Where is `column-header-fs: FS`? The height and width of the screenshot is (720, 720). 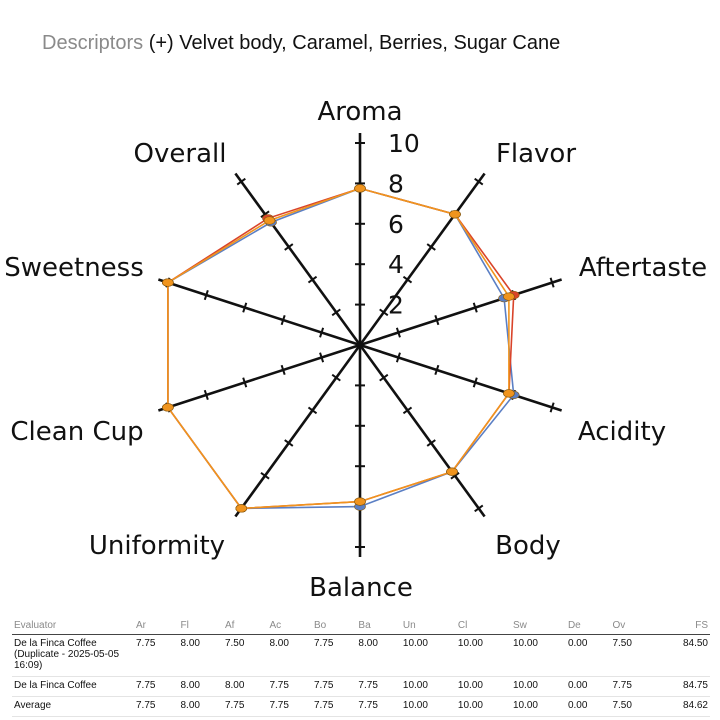
column-header-fs: FS is located at coordinates (682, 625).